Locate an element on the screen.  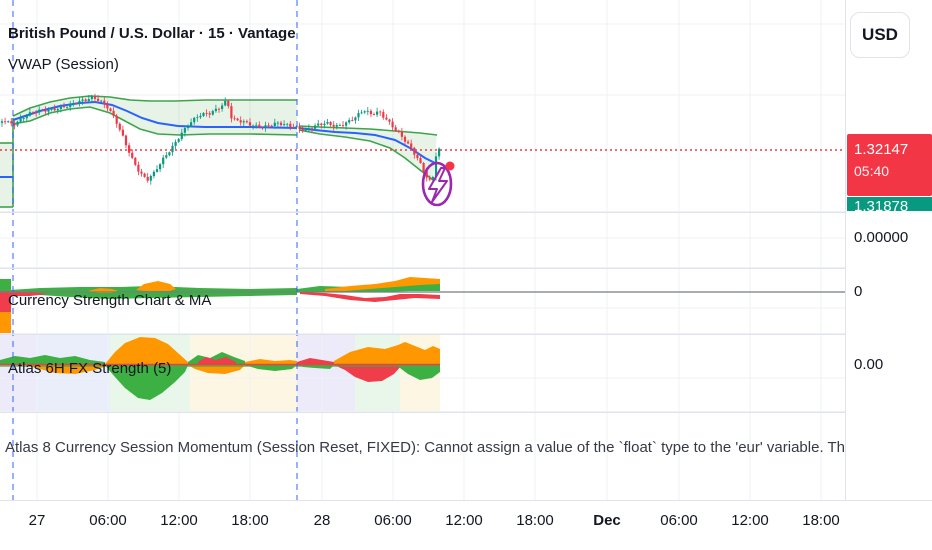
last-price-value: 1.32147 is located at coordinates (881, 149).